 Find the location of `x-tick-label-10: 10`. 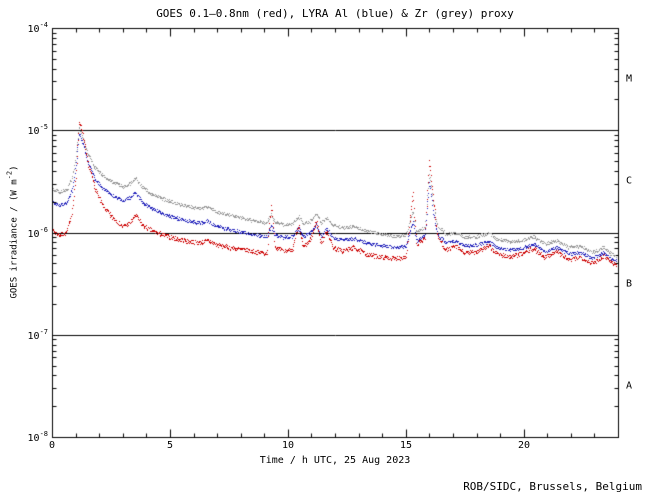

x-tick-label-10: 10 is located at coordinates (288, 445).